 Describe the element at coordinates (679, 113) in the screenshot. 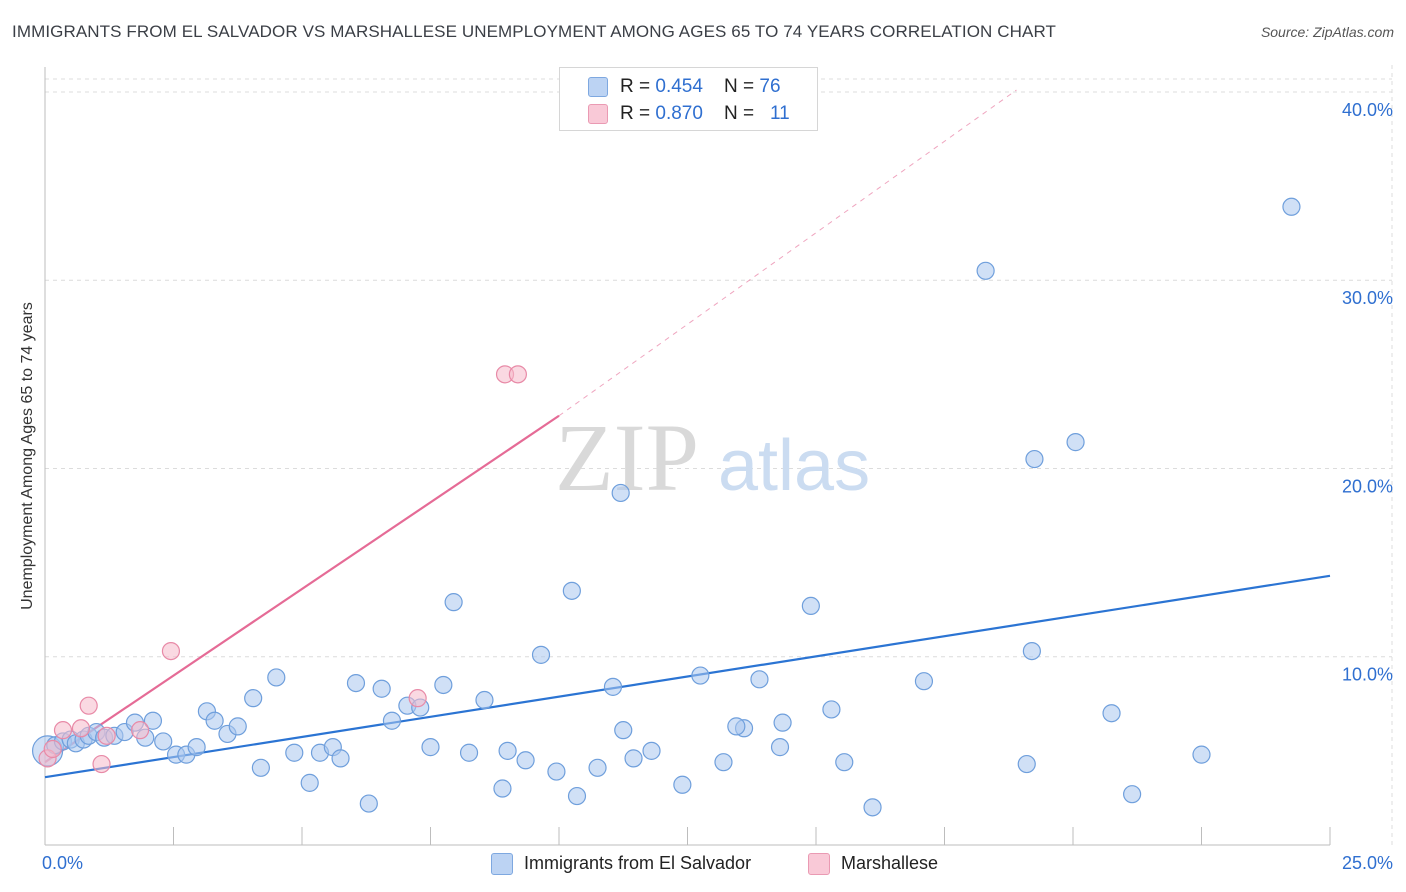

I see `legend-r-value: 0.870` at that location.